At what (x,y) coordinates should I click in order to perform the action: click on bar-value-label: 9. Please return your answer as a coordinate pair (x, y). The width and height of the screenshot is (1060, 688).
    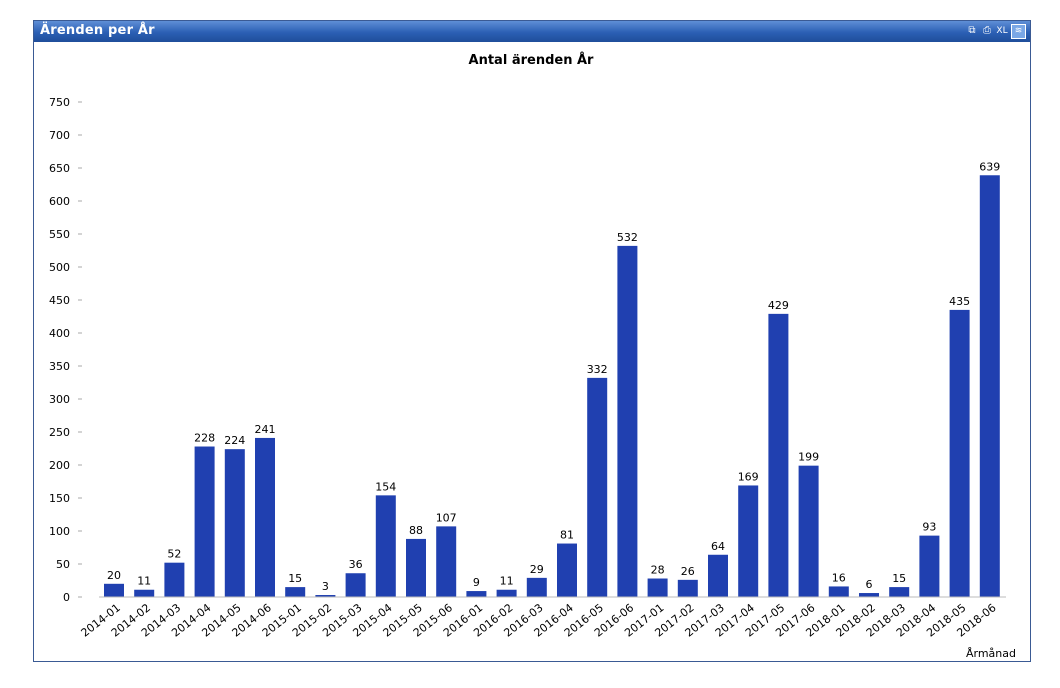
    Looking at the image, I should click on (476, 582).